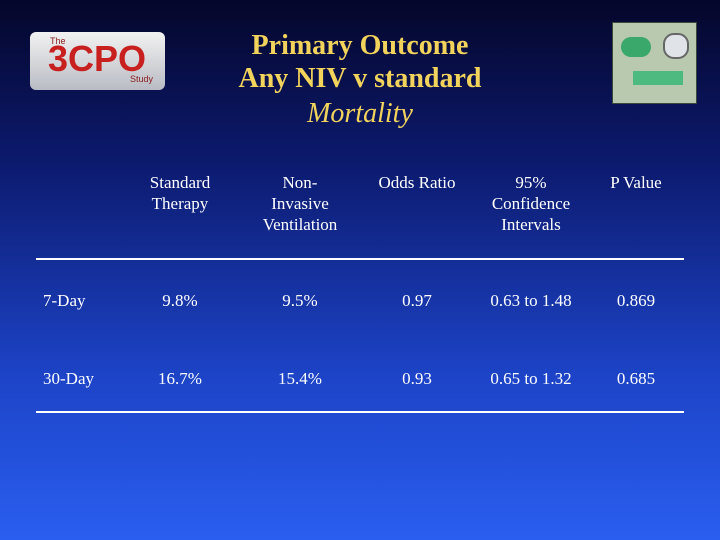 Image resolution: width=720 pixels, height=540 pixels. I want to click on table-cell: 0.97, so click(417, 300).